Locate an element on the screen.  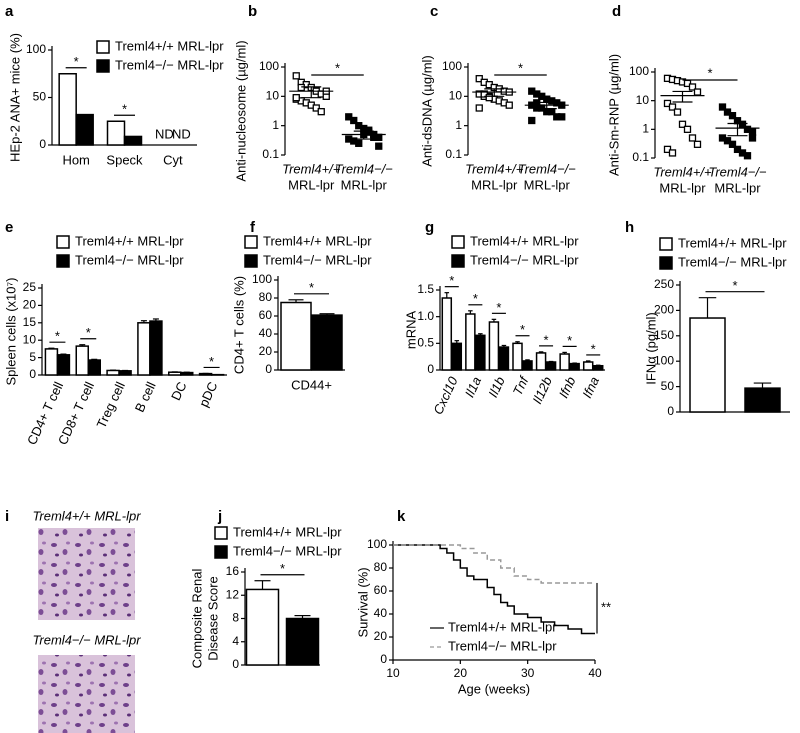
y-tick-label: 8 is located at coordinates (235, 618).